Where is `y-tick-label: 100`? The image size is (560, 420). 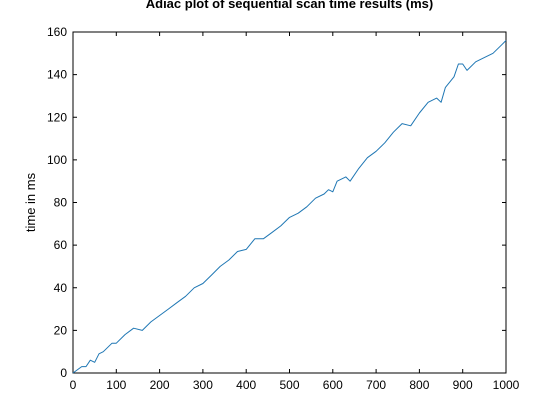 y-tick-label: 100 is located at coordinates (57, 160).